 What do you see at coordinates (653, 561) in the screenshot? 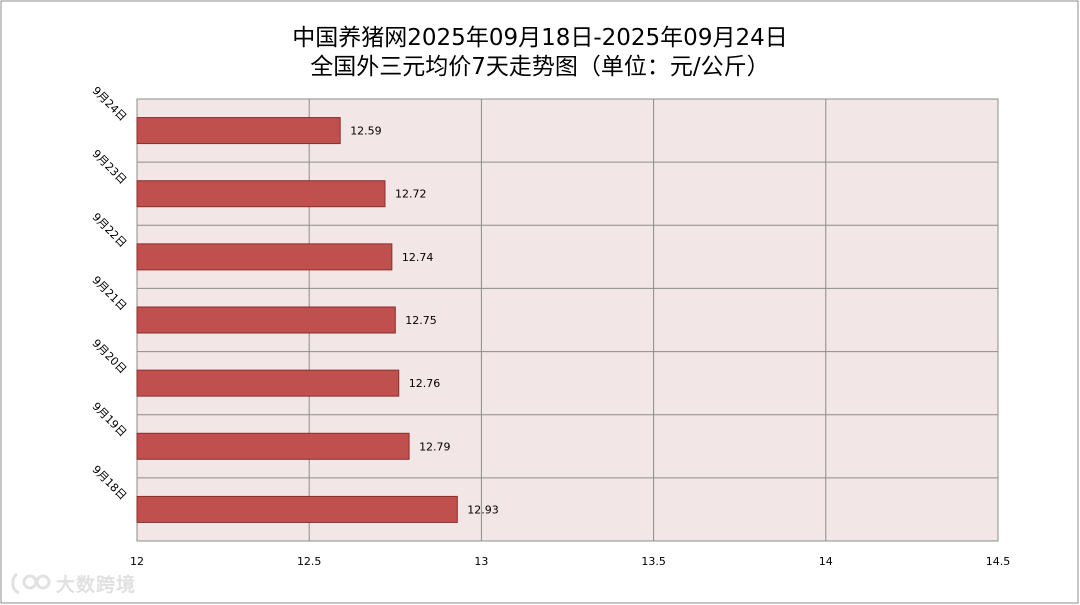
I see `x-tick-label: 13.5` at bounding box center [653, 561].